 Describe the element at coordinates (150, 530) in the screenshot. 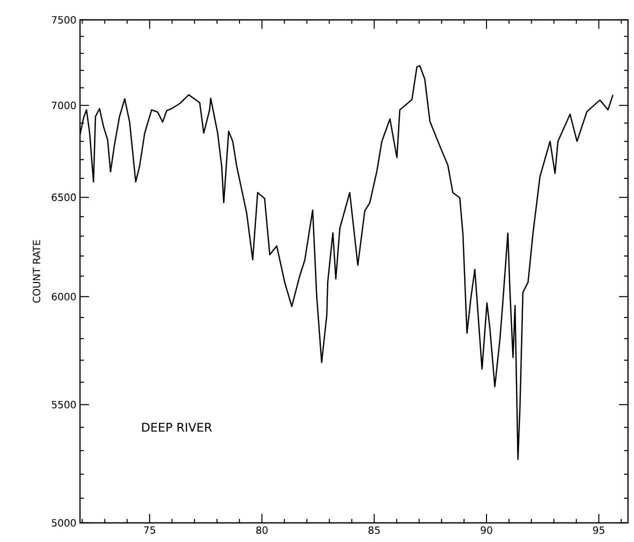

I see `x-tick-label: 75` at that location.